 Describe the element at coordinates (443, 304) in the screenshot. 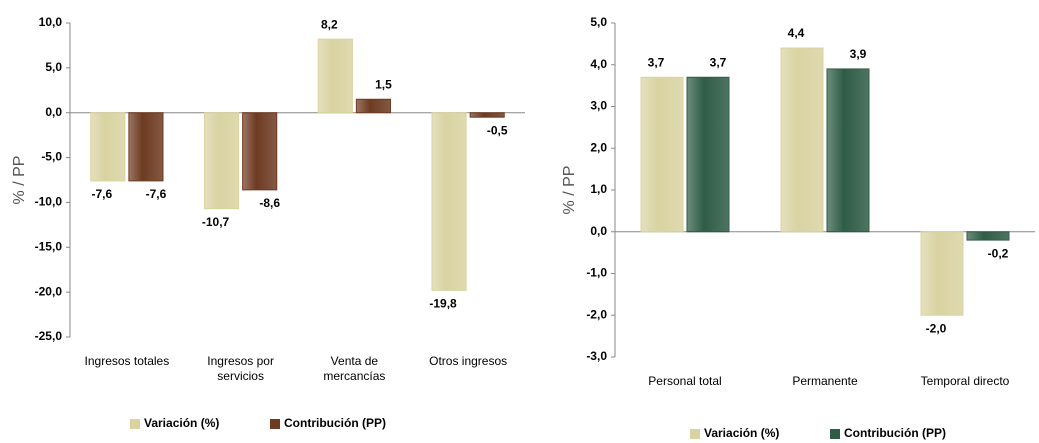

I see `data-label: -19,8` at that location.